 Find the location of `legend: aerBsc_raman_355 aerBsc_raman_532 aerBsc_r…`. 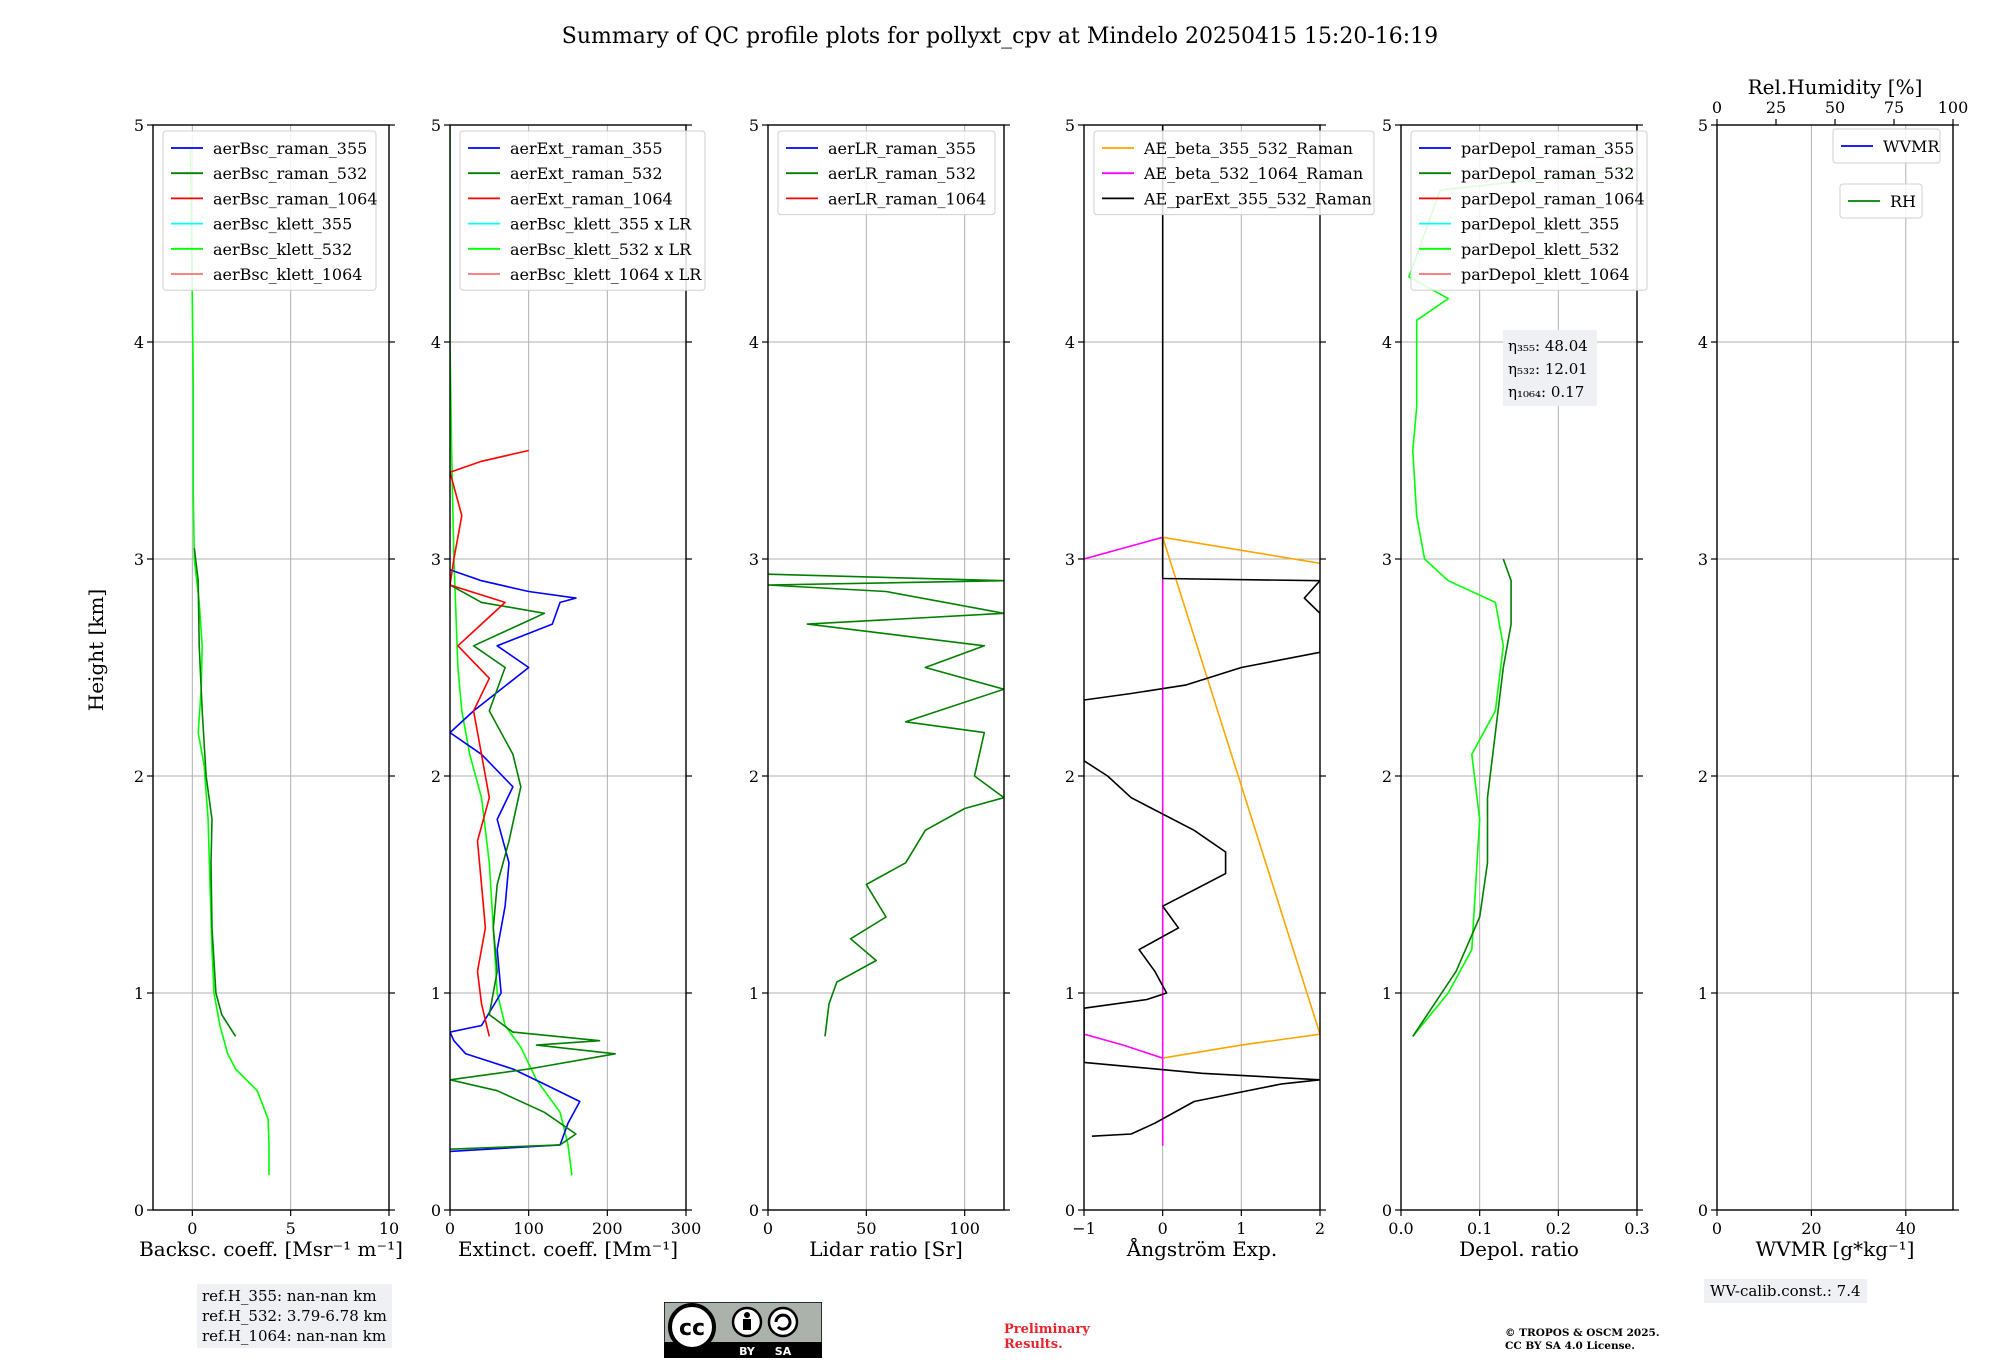

legend: aerBsc_raman_355 aerBsc_raman_532 aerBsc_r… is located at coordinates (270, 210).